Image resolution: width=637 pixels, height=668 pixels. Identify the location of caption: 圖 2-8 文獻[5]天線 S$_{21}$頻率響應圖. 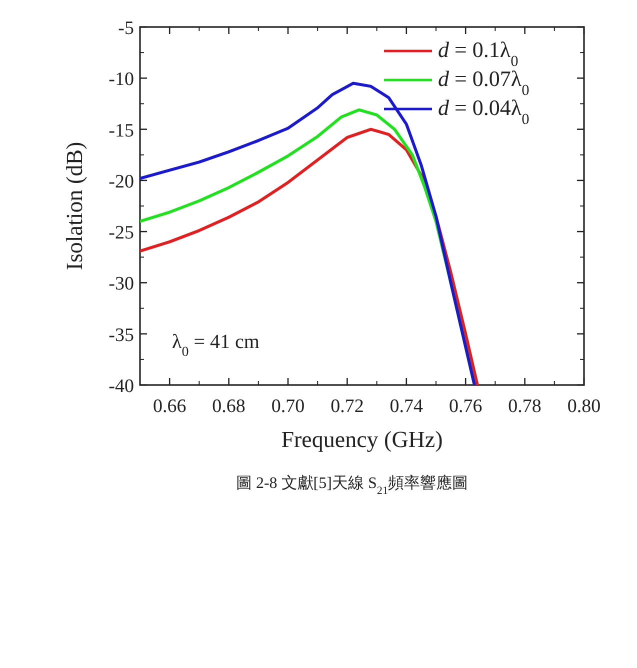
(352, 485).